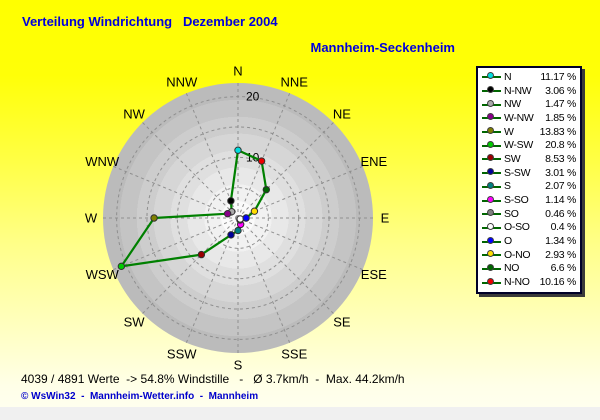 The width and height of the screenshot is (600, 420). What do you see at coordinates (512, 158) in the screenshot?
I see `legend-direction-label: SW` at bounding box center [512, 158].